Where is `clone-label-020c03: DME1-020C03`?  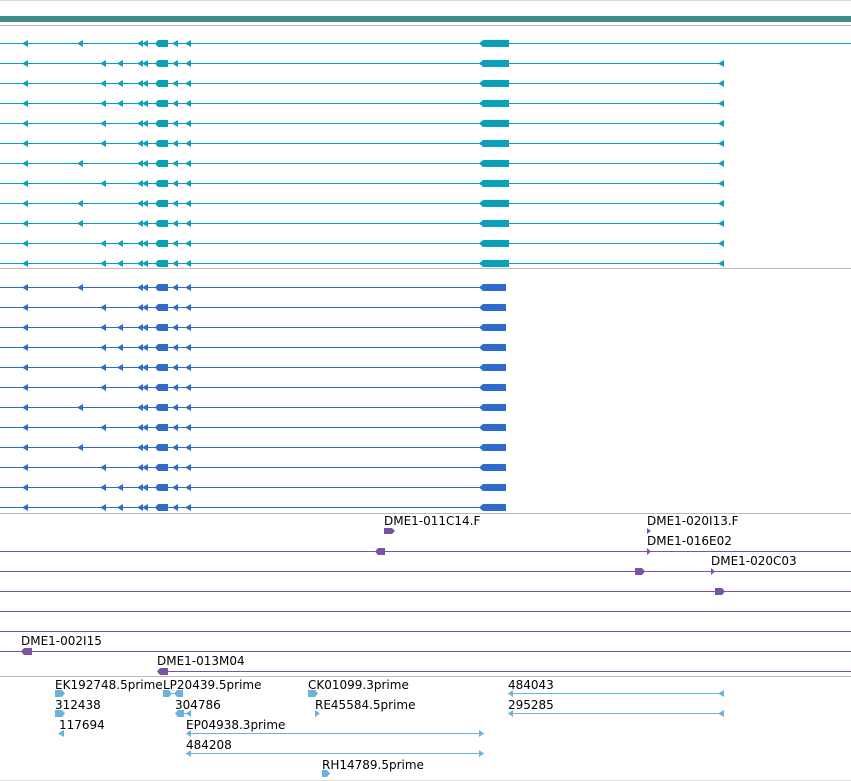 clone-label-020c03: DME1-020C03 is located at coordinates (754, 561).